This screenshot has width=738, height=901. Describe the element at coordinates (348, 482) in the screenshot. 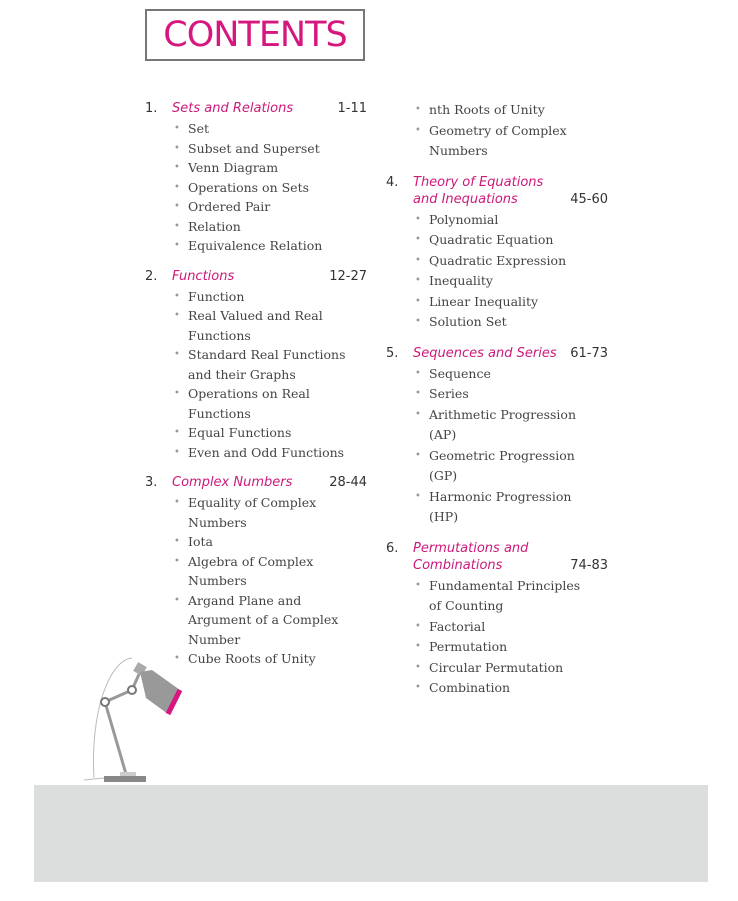

I see `section-pages: 28-44` at that location.